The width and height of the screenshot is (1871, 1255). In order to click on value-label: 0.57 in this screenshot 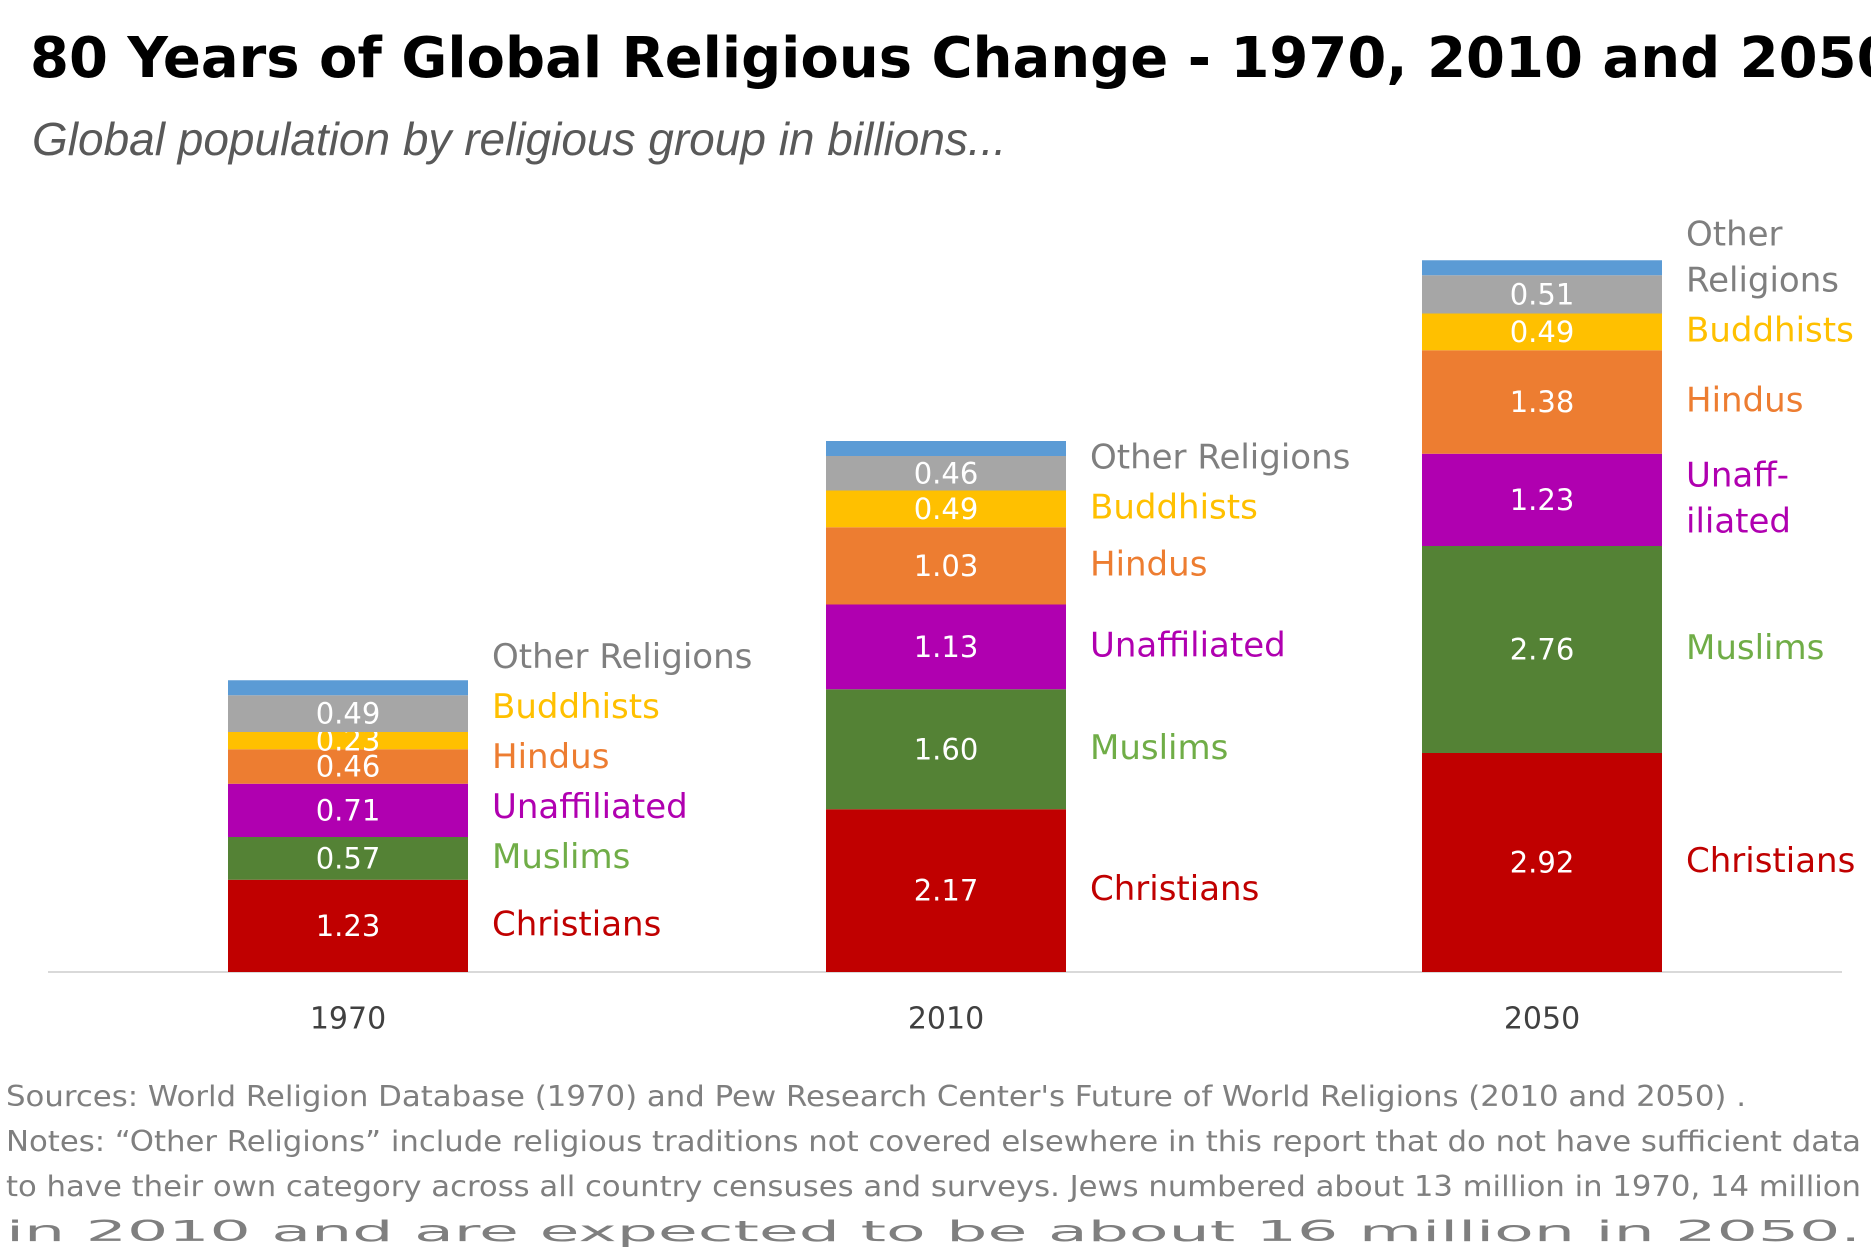, I will do `click(348, 858)`.